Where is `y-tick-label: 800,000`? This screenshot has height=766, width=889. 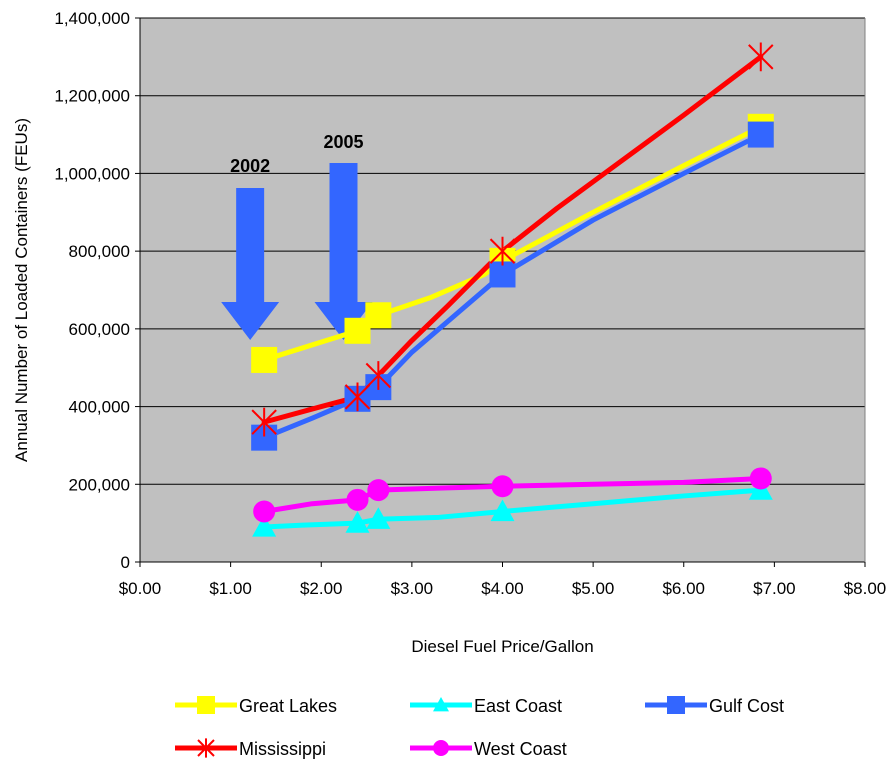
y-tick-label: 800,000 is located at coordinates (99, 251).